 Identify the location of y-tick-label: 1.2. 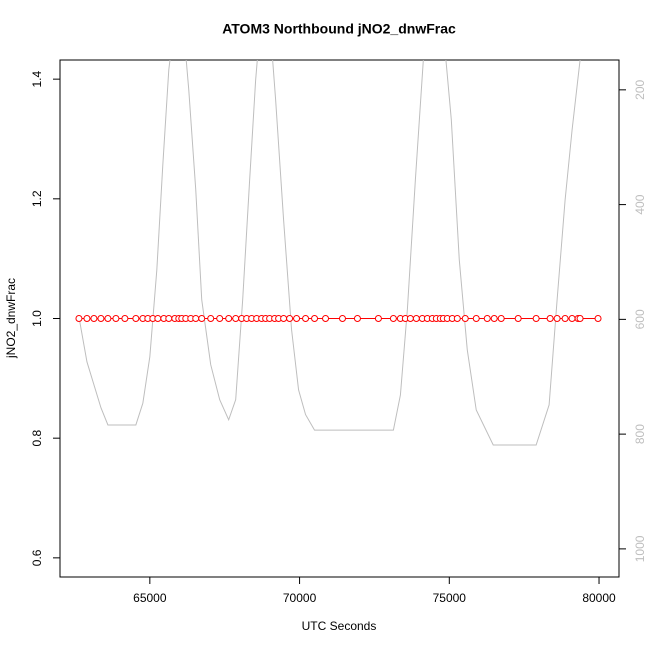
(37, 198).